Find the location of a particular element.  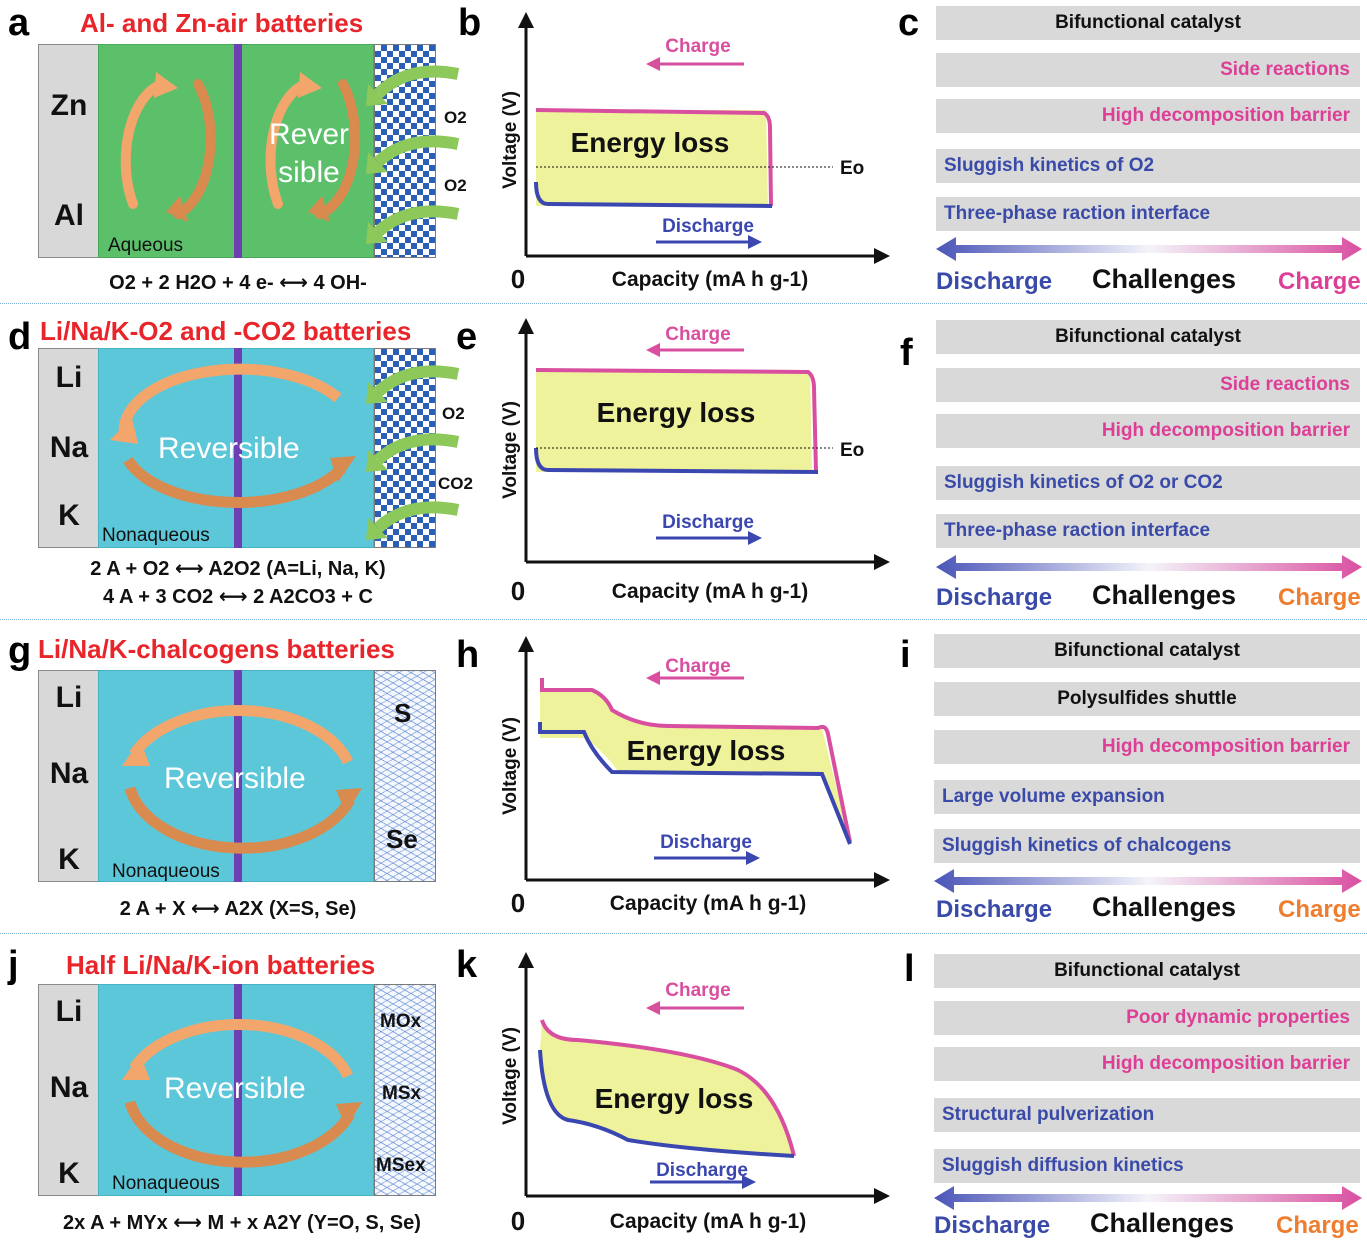

cell-diagram-d: Li Na K Reversible Nonaqueous O2 CO2 is located at coordinates (256, 449).